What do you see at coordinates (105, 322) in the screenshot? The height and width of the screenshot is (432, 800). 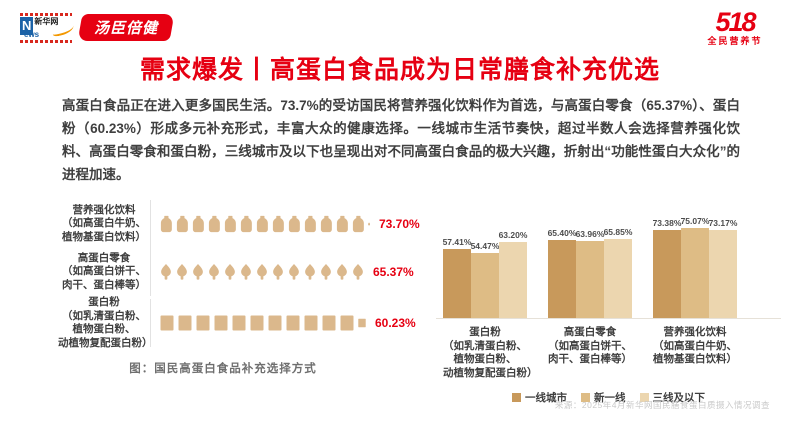 I see `pictogram-row-label: 蛋白粉 （如乳清蛋白粉、 植物蛋白粉、 动植物复配蛋白粉）` at bounding box center [105, 322].